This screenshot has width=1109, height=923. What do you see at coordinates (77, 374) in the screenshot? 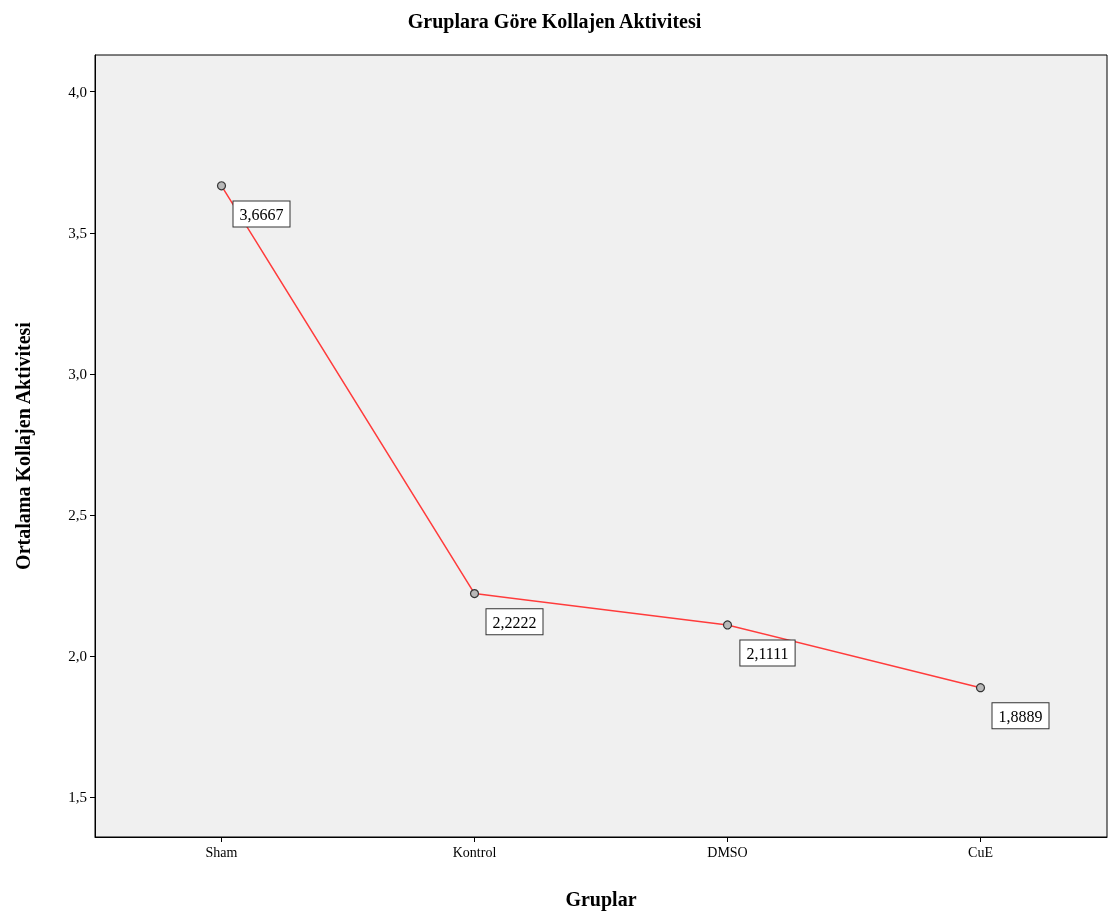
I see `y-tick-label: 3,0` at bounding box center [77, 374].